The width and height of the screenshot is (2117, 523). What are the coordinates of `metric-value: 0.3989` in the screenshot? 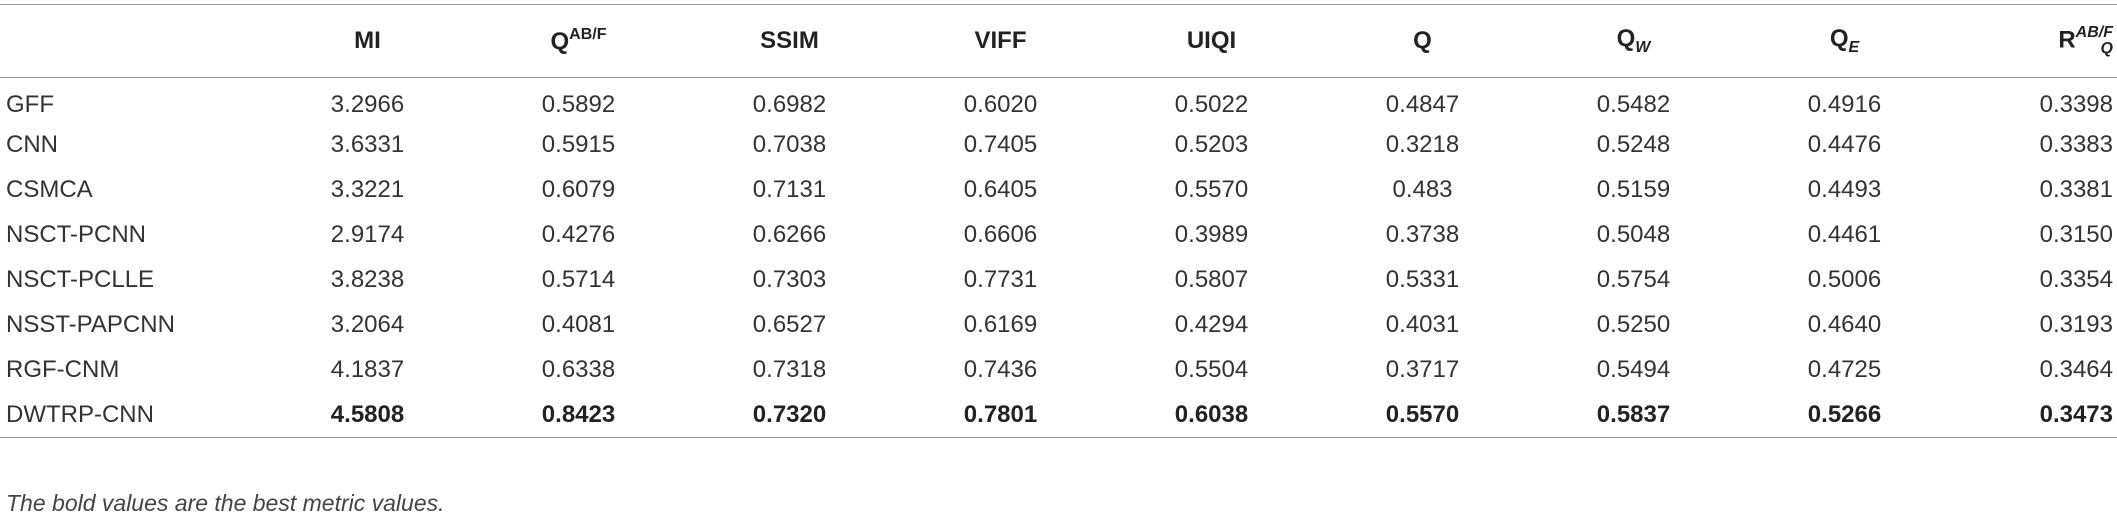 It's located at (1211, 234).